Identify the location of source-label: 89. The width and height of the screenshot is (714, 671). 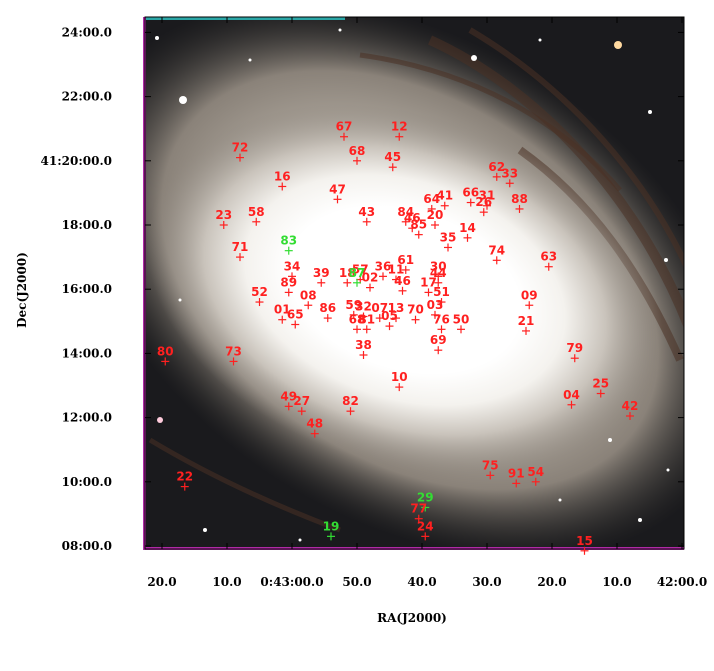
(288, 282).